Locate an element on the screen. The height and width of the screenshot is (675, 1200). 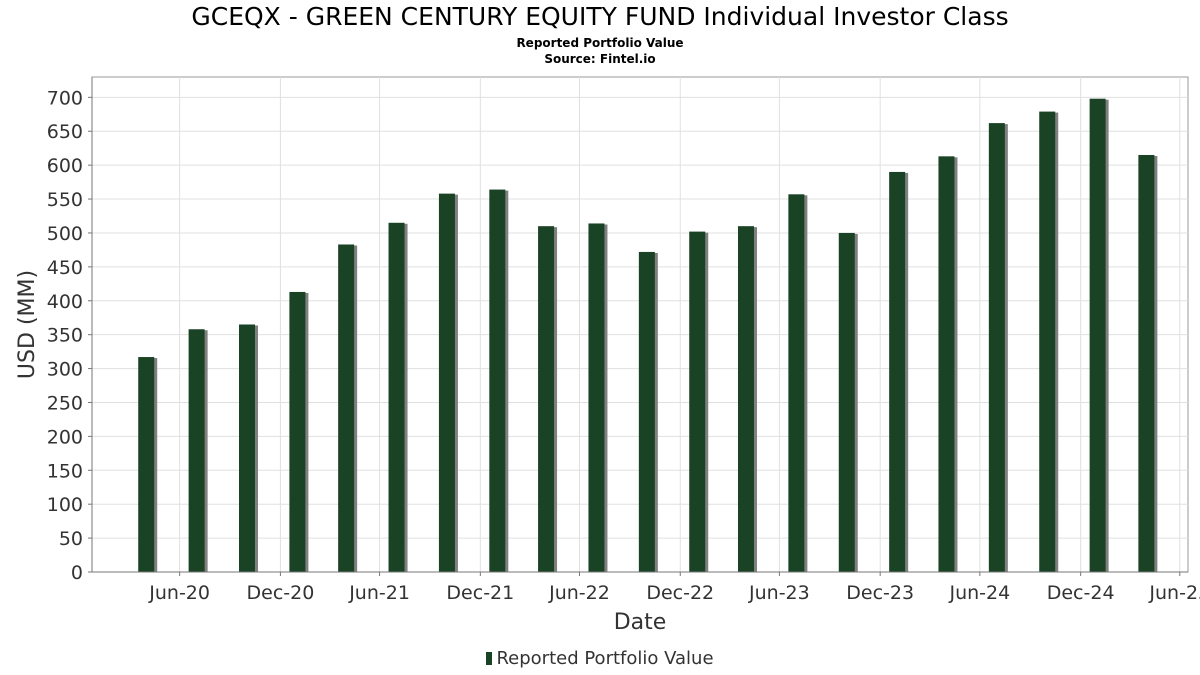
x-tick-label: Jun-21 is located at coordinates (379, 593).